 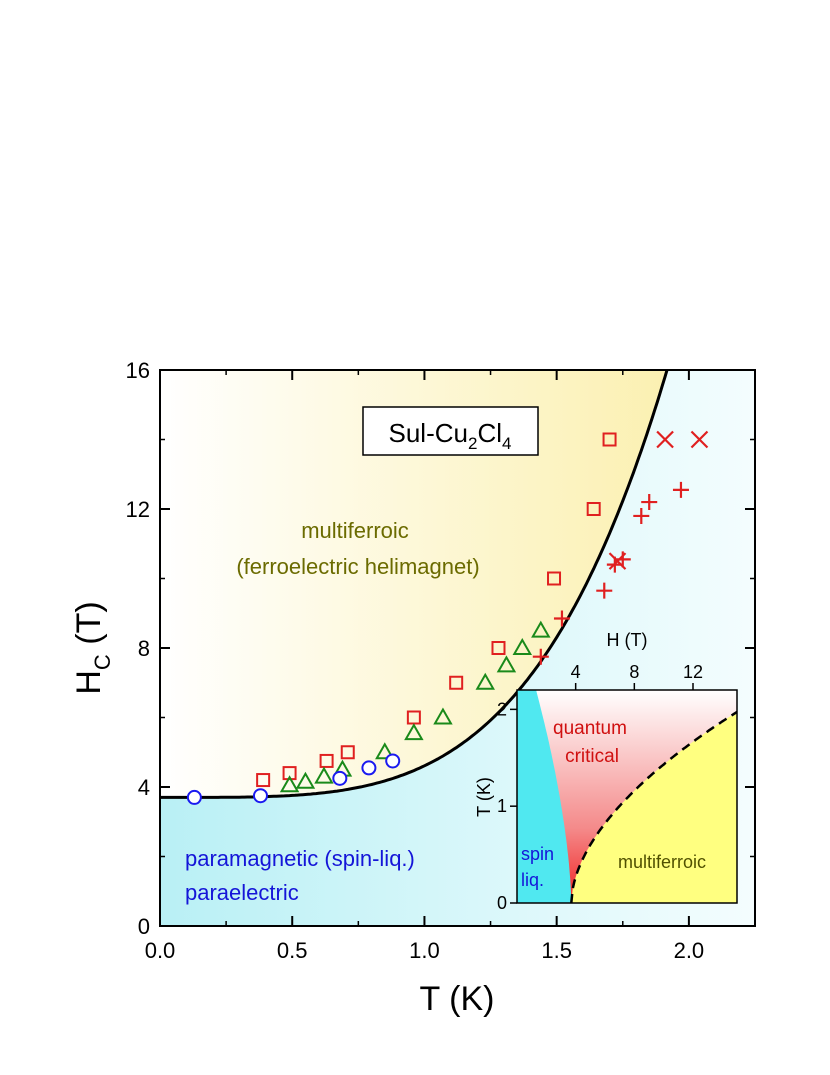 I want to click on inset-y-tick-label: 0, so click(x=502, y=903).